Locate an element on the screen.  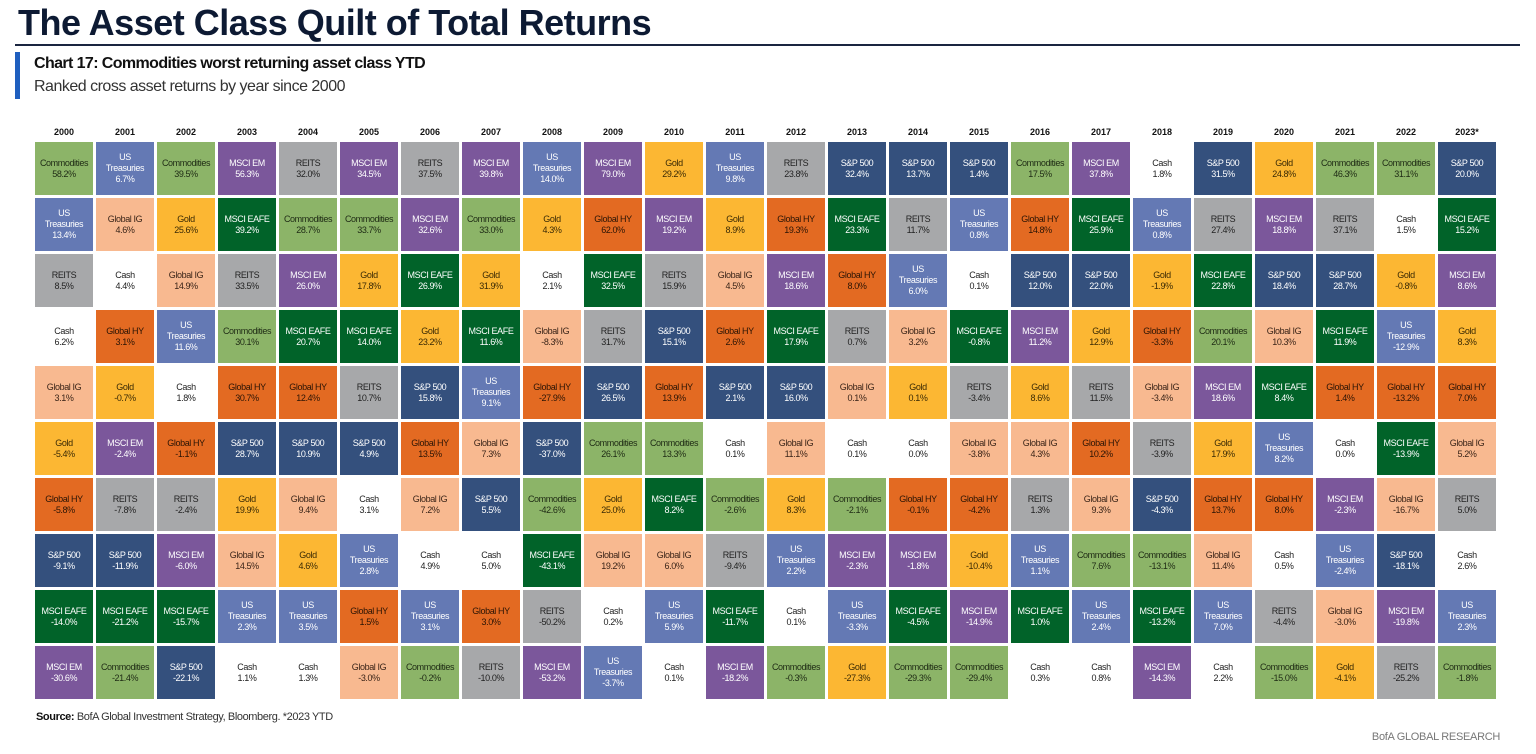
return-value: 9.8% is located at coordinates (735, 179).